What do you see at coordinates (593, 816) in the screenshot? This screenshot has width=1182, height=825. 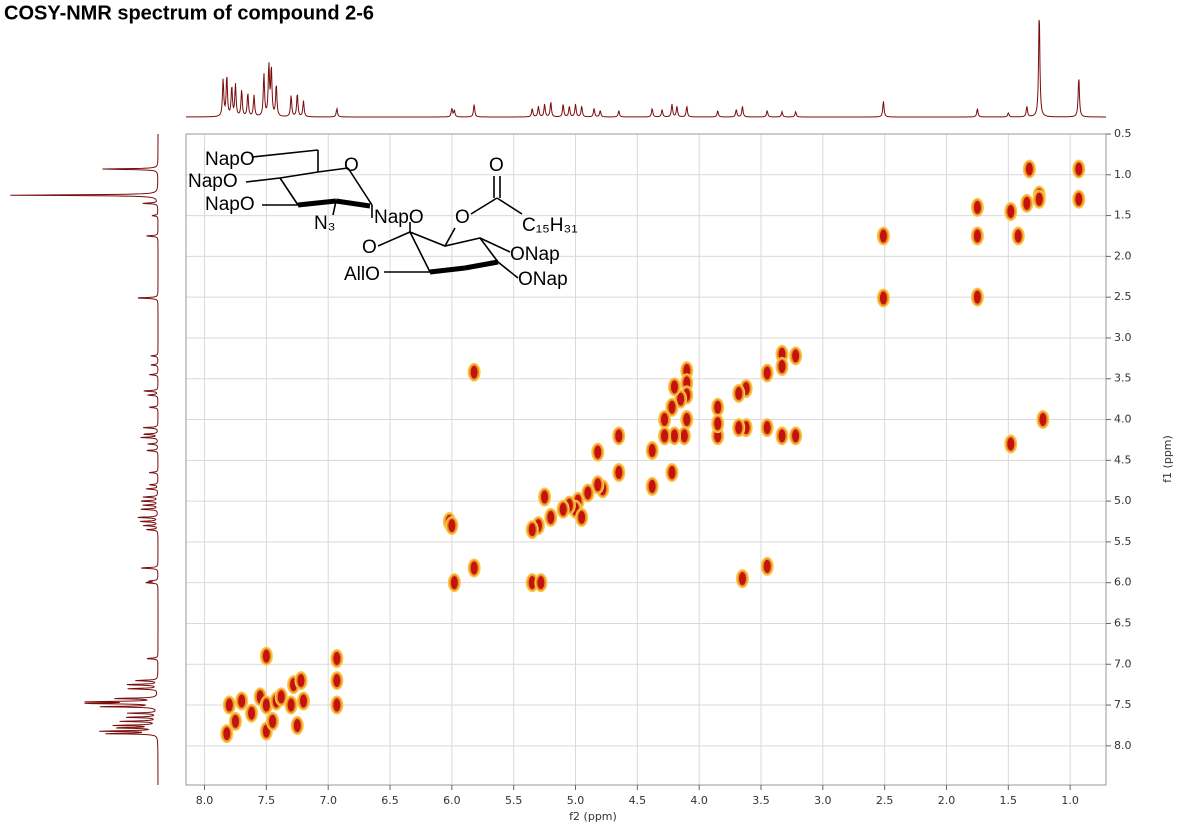 I see `x-axis-label: f2 (ppm)` at bounding box center [593, 816].